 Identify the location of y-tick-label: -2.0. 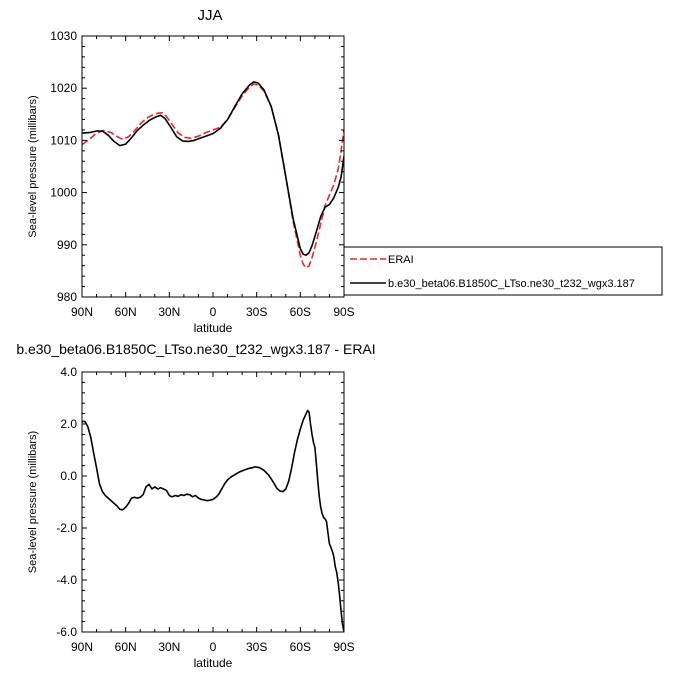
(66, 528).